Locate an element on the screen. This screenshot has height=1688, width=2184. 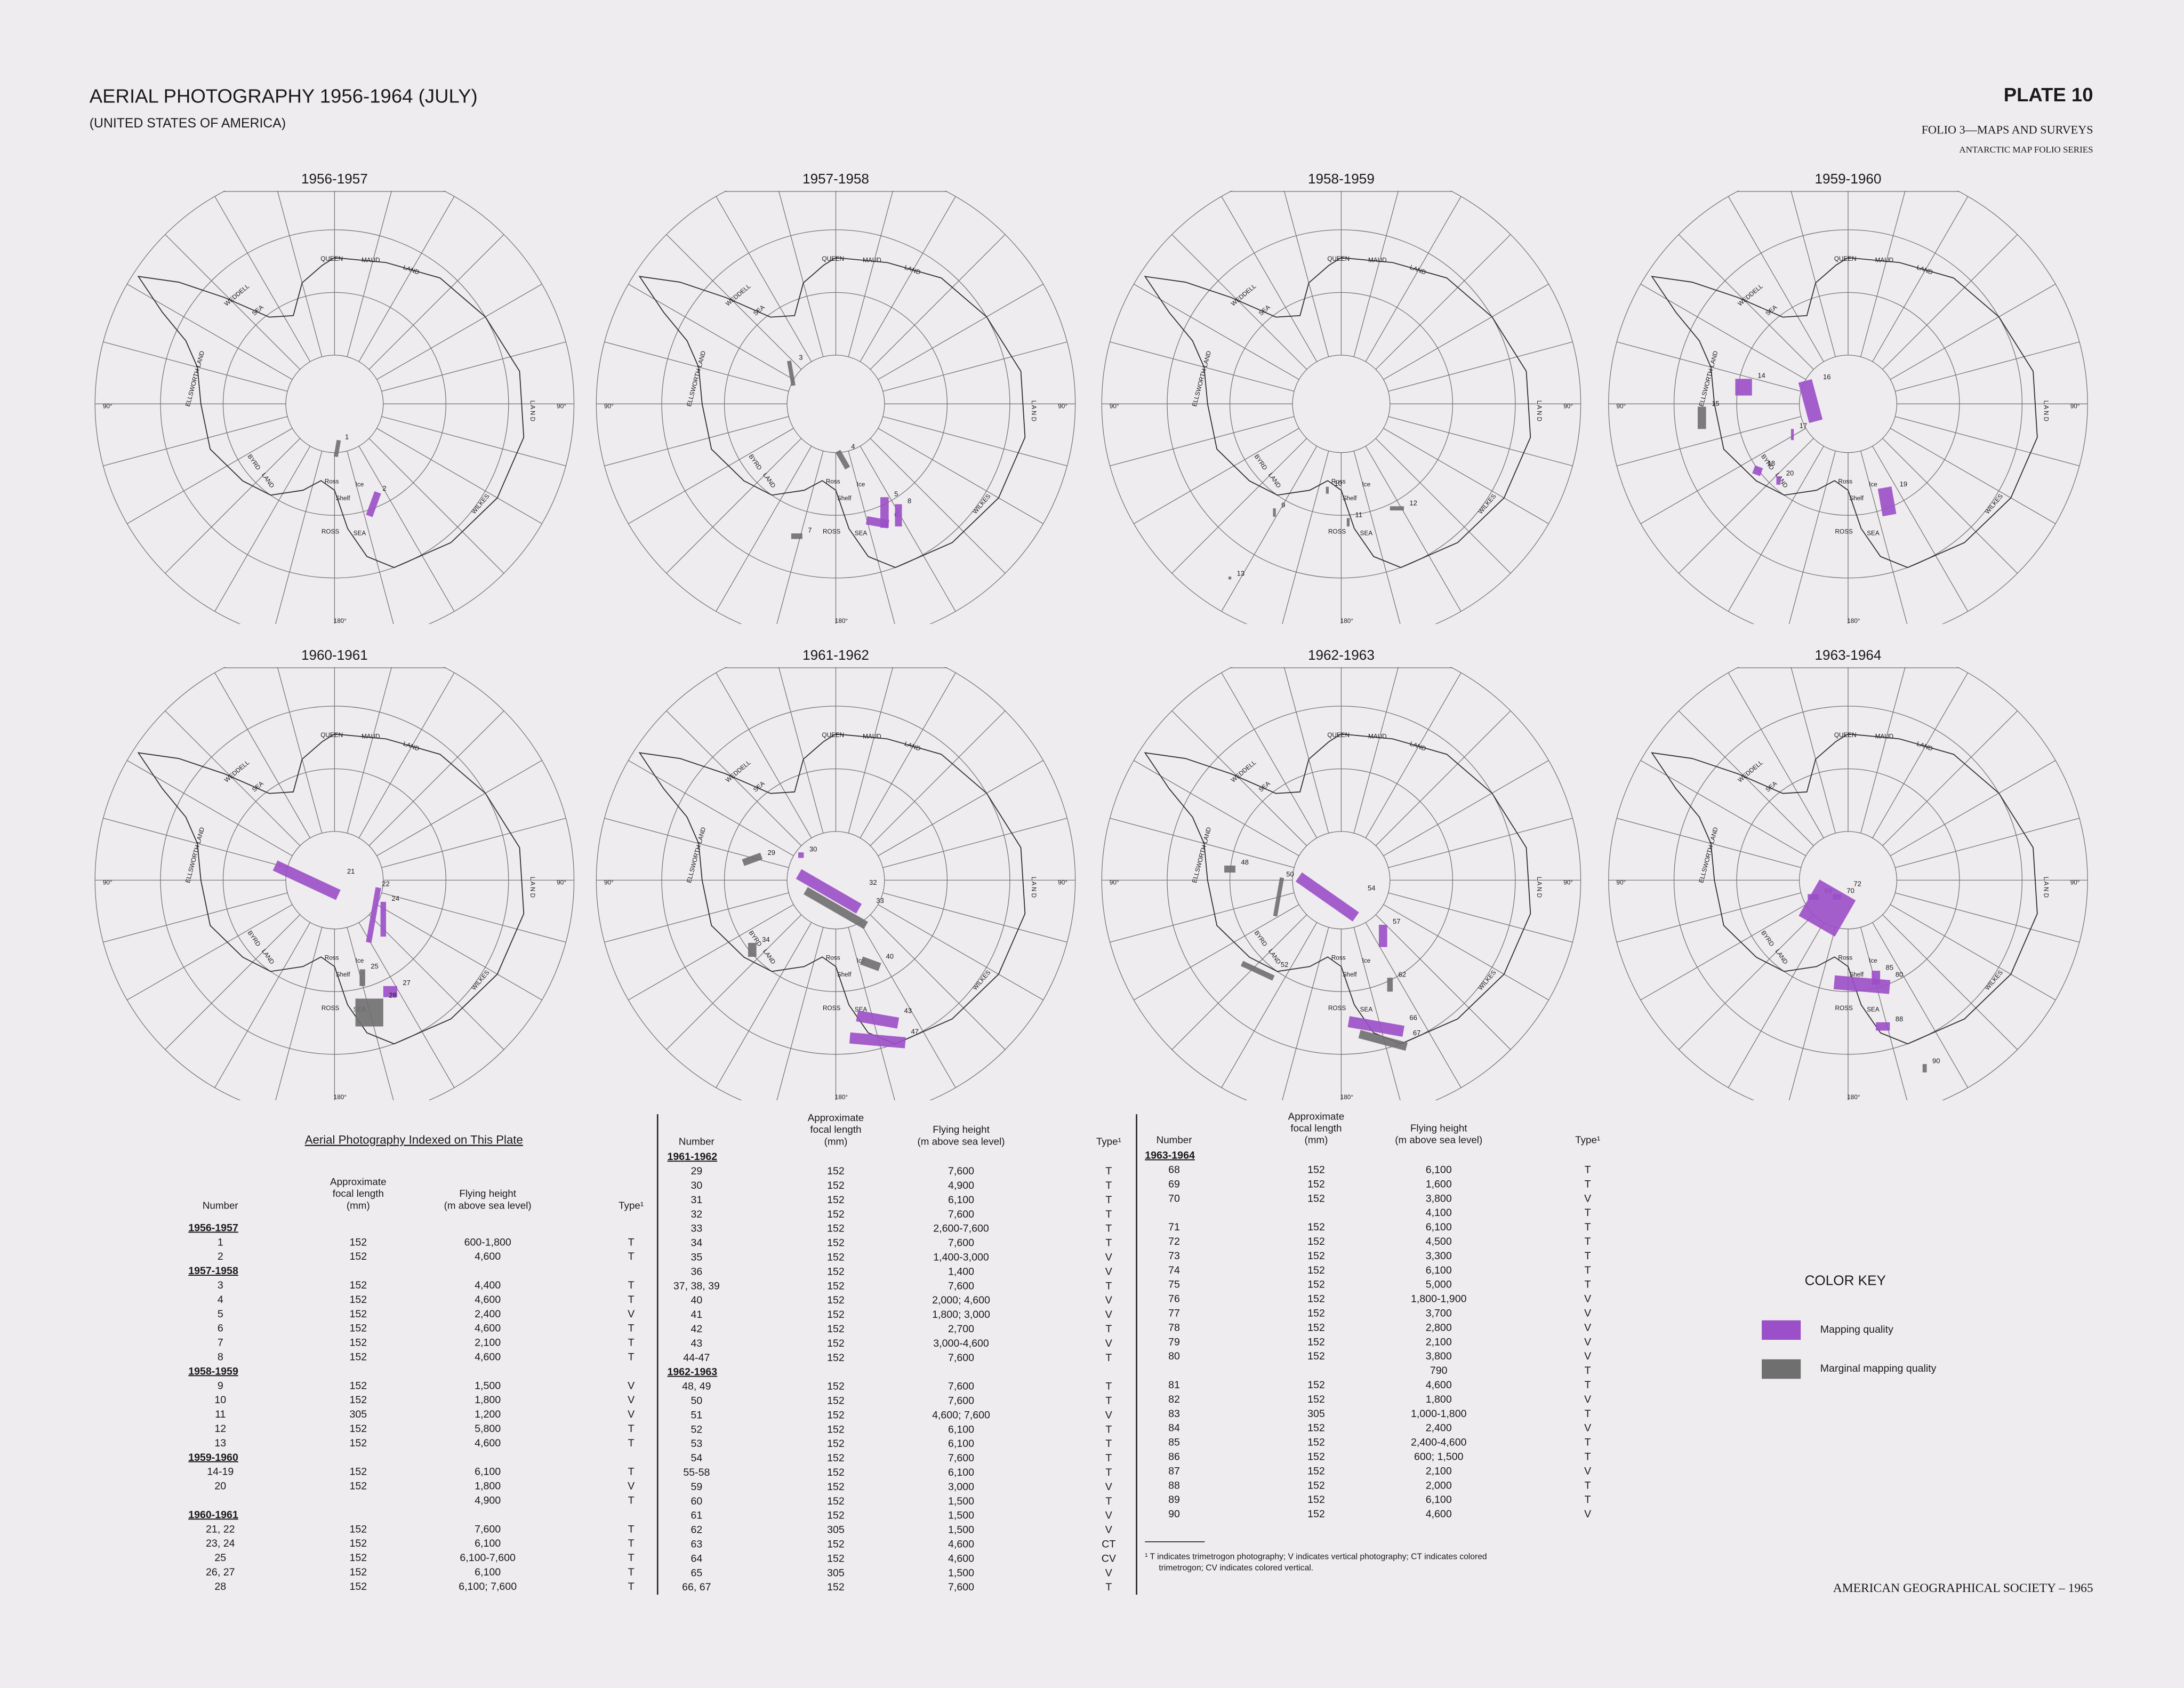
table-cell: 1,800 is located at coordinates (488, 1486).